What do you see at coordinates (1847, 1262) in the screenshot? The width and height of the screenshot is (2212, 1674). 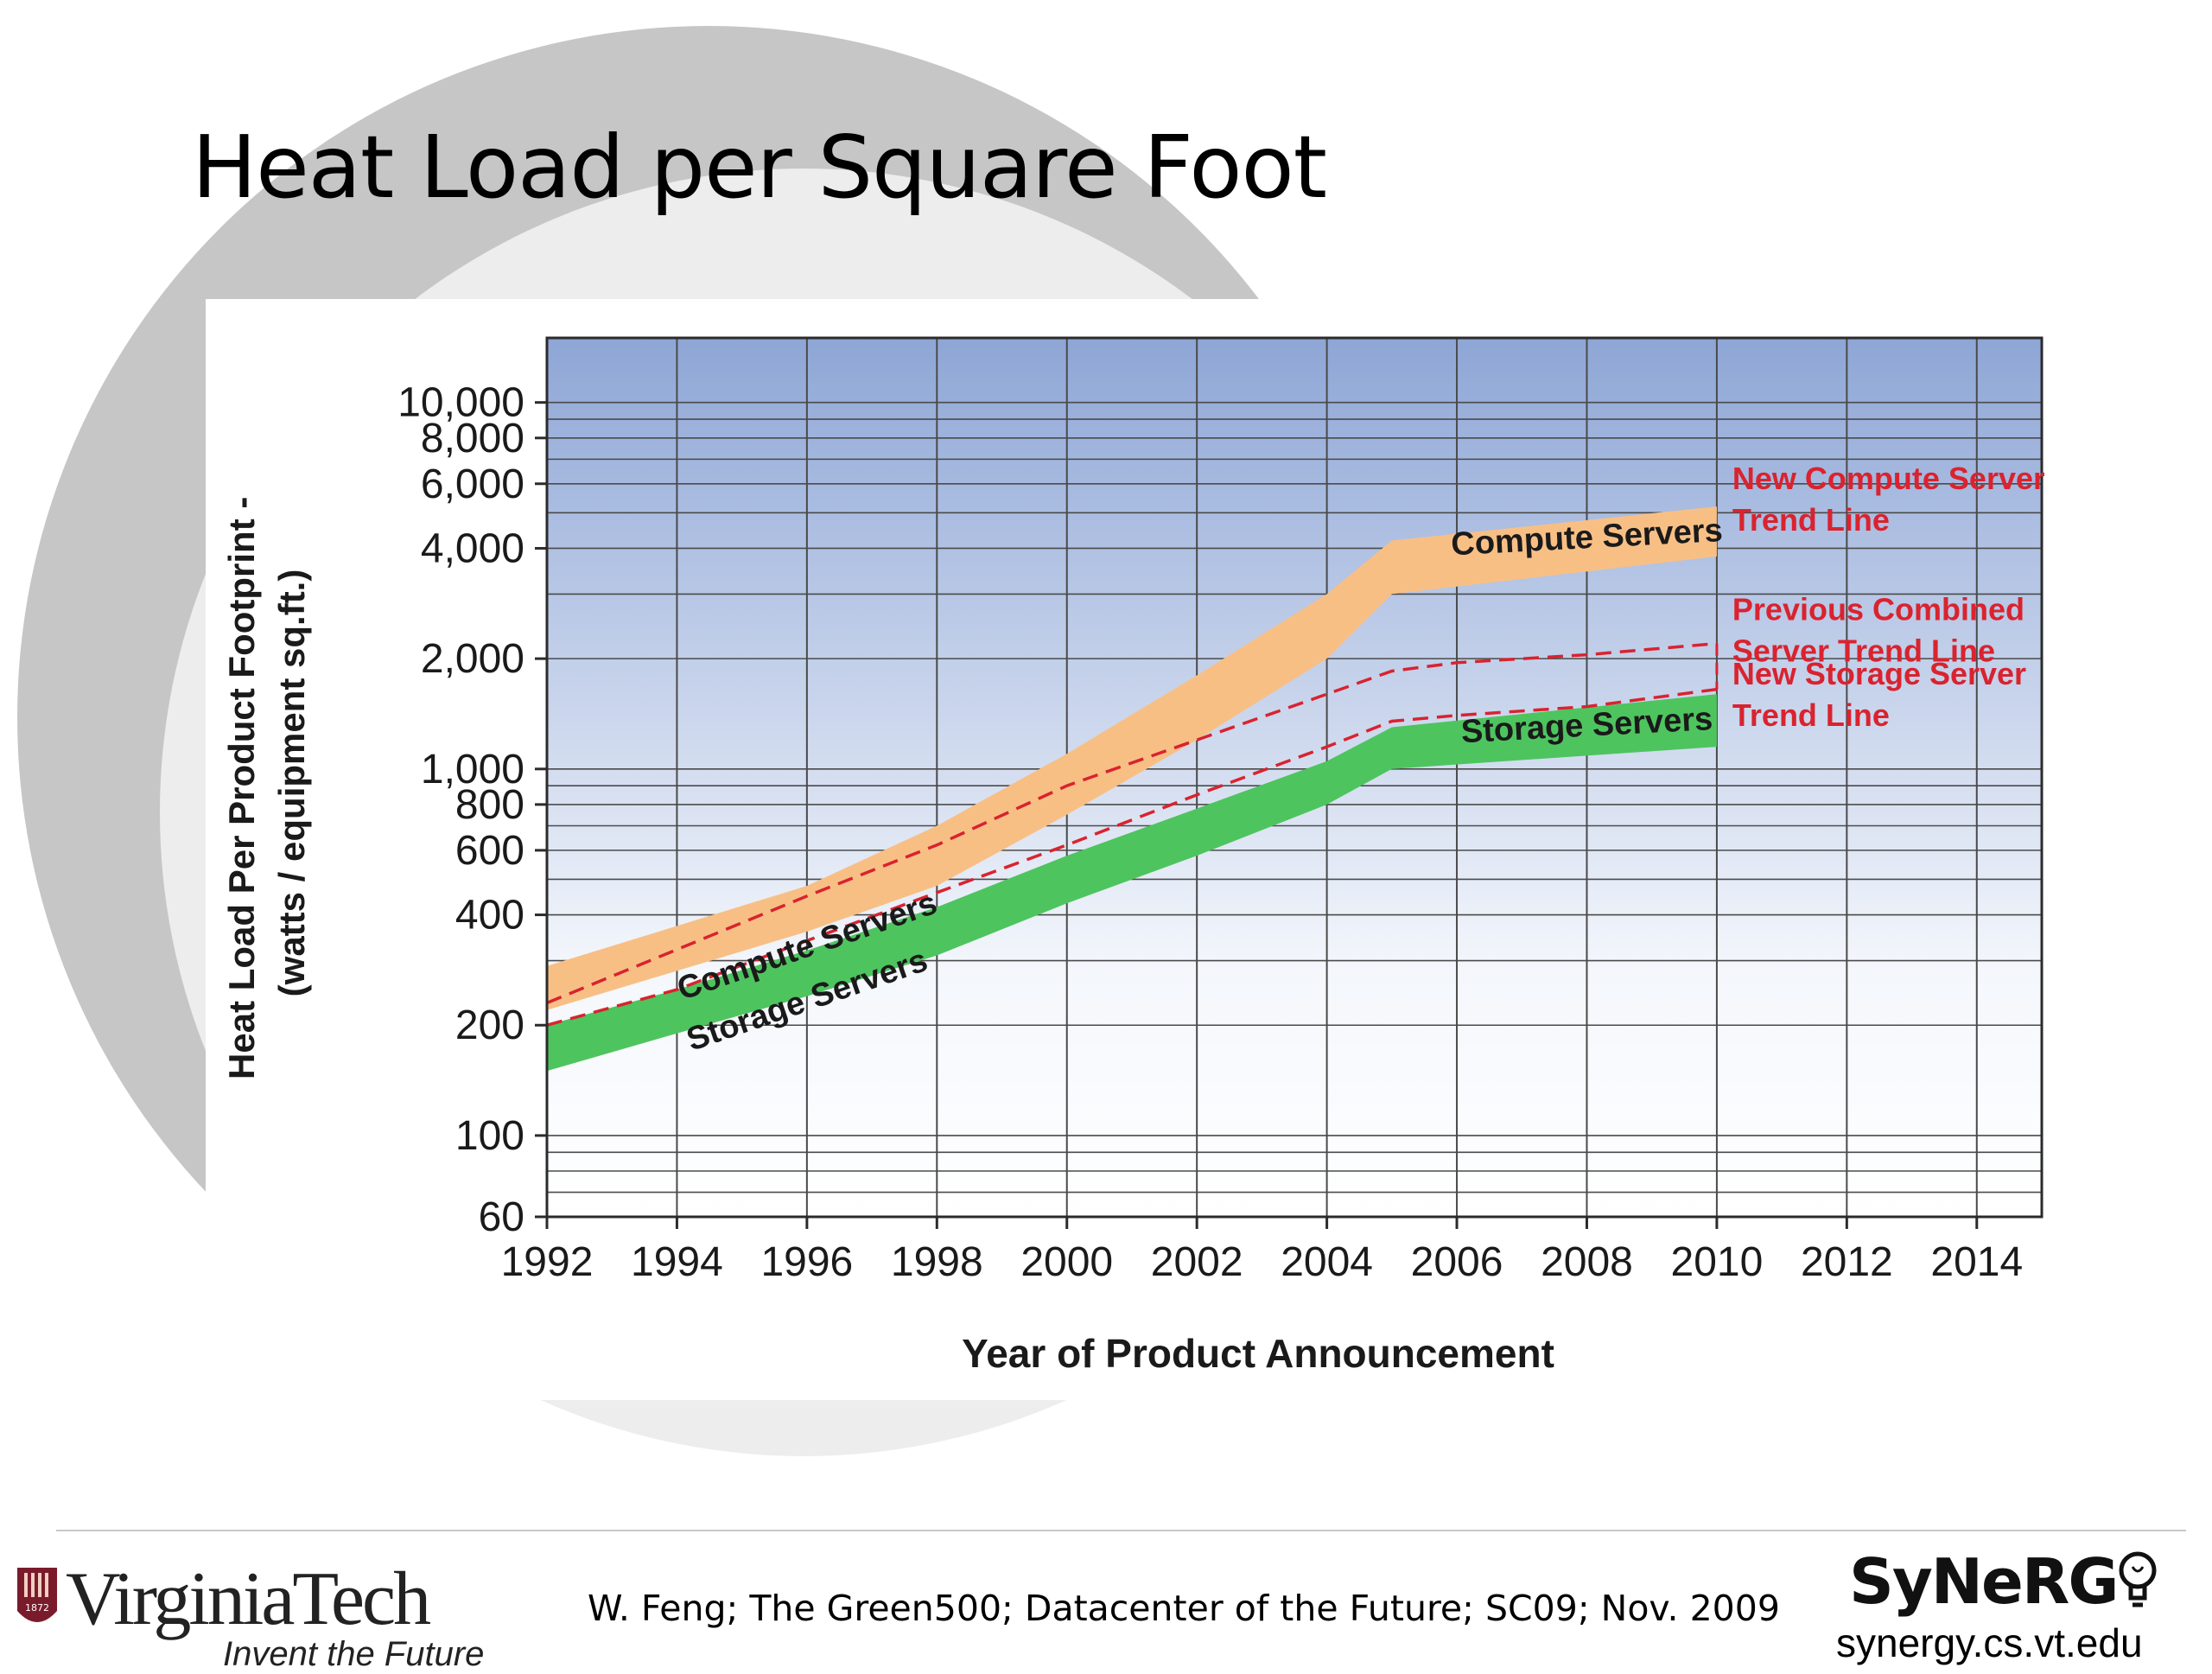 I see `x-tick-label: 2012` at bounding box center [1847, 1262].